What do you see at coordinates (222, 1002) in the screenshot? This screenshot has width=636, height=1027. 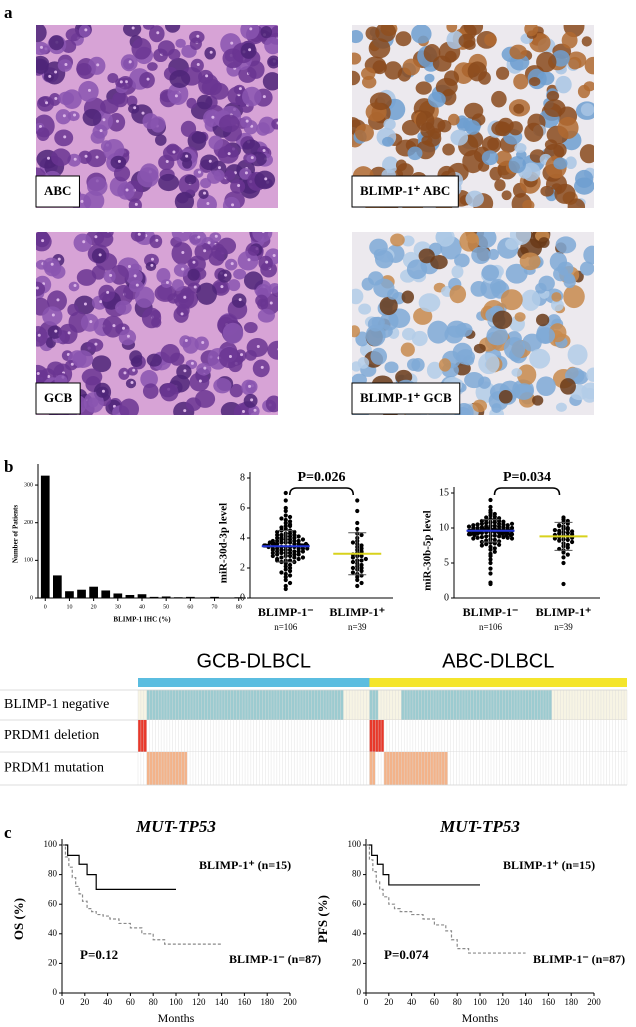 I see `x-tick-label: 140` at bounding box center [222, 1002].